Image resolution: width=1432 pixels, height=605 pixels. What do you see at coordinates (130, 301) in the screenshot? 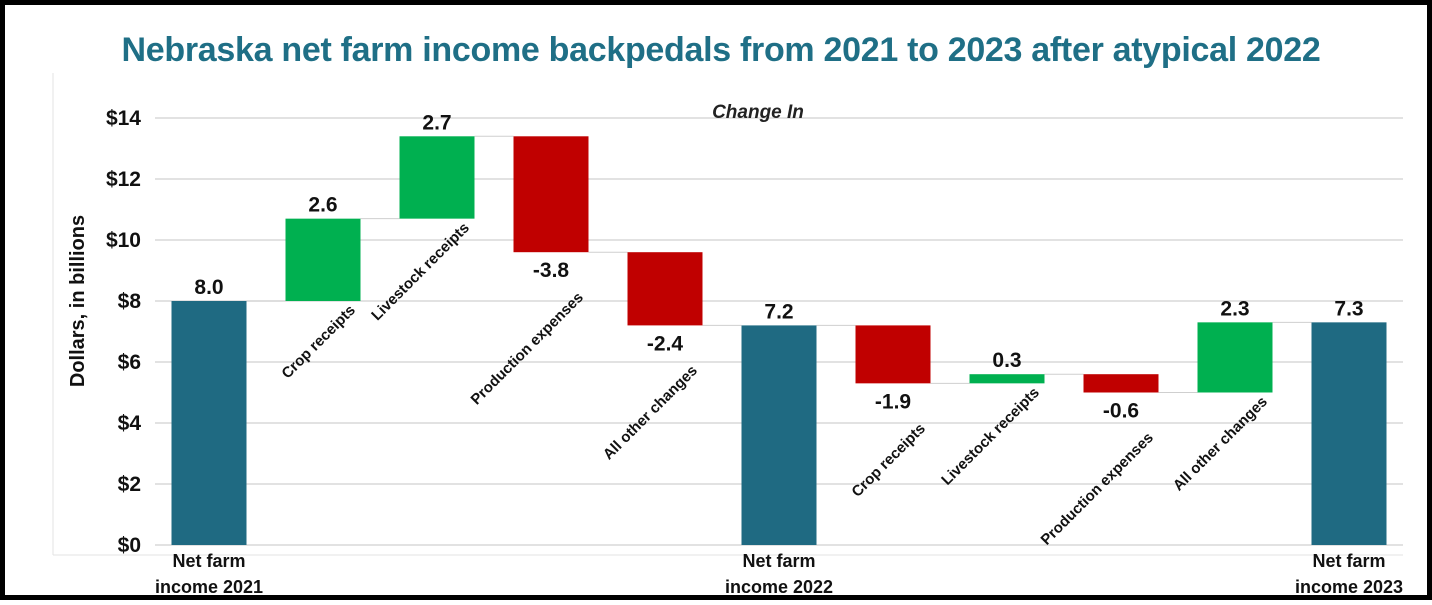
I see `y-tick-label: $8` at bounding box center [130, 301].